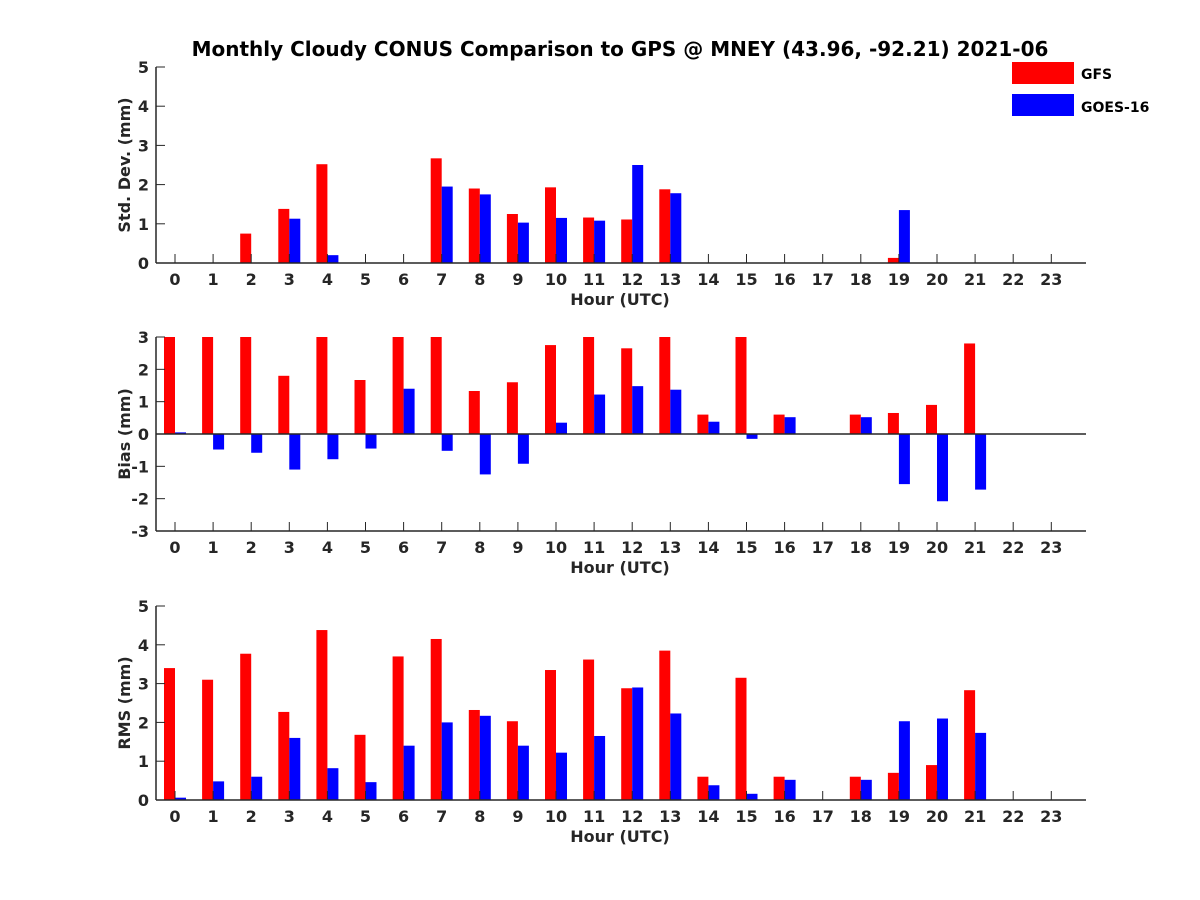 Image resolution: width=1200 pixels, height=900 pixels. I want to click on rms-x-tick-label-16: 16, so click(784, 816).